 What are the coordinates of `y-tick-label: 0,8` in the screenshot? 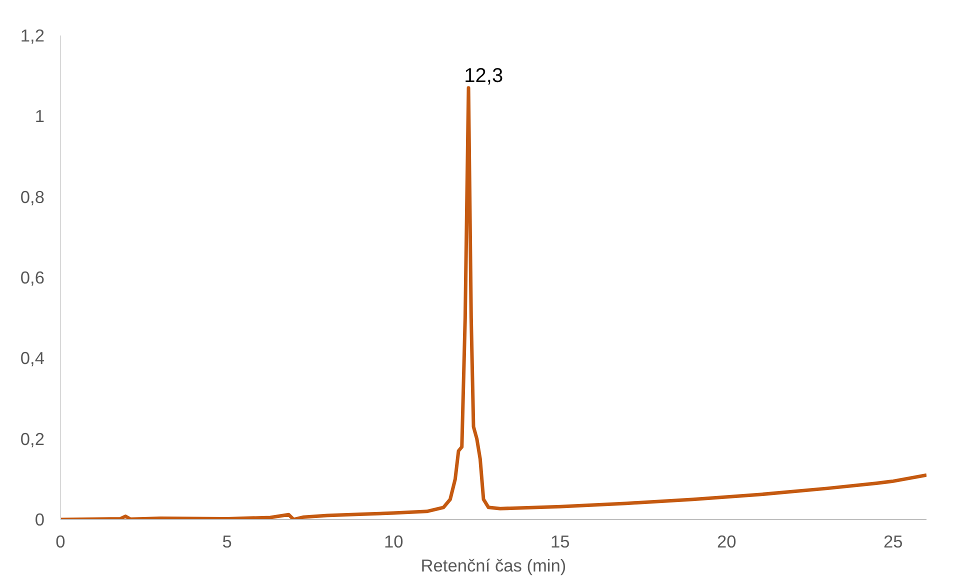 It's located at (32, 196).